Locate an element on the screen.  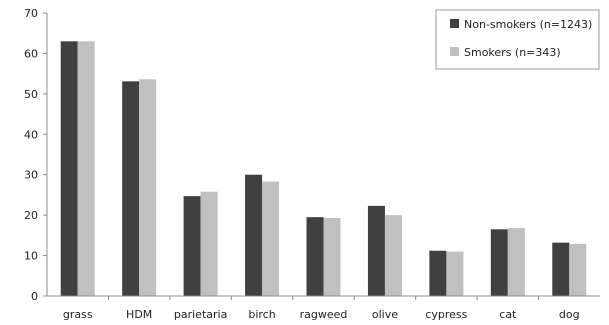
y-tick-label: 60 is located at coordinates (31, 53).